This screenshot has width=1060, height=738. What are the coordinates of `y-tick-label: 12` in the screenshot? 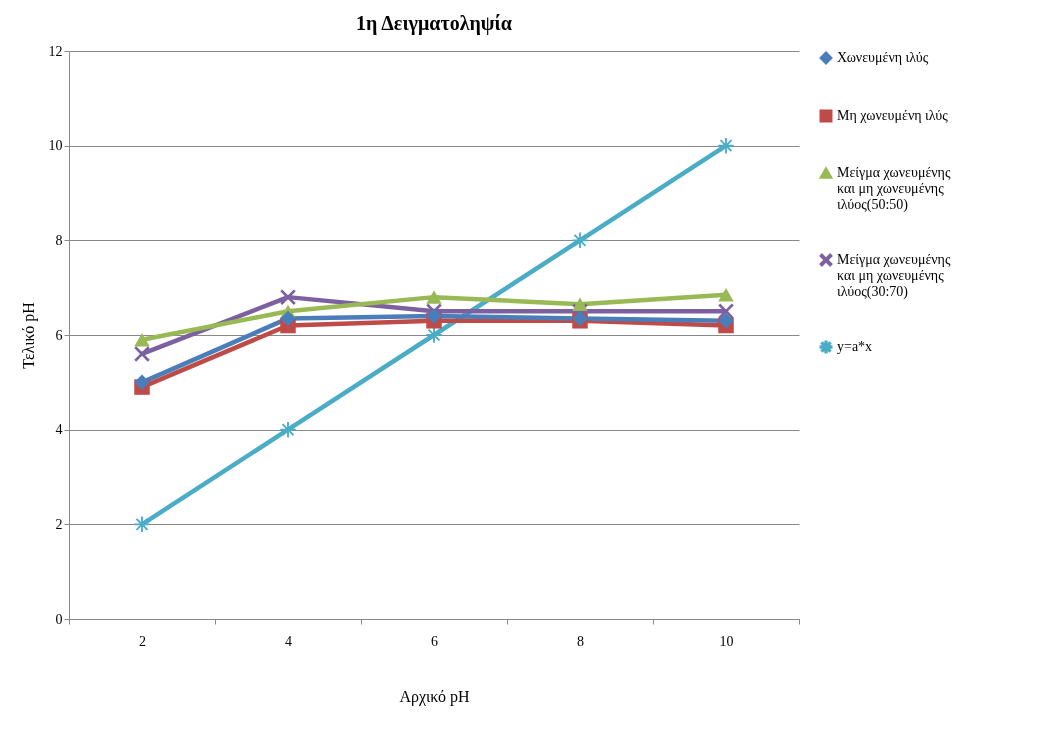 It's located at (55, 51).